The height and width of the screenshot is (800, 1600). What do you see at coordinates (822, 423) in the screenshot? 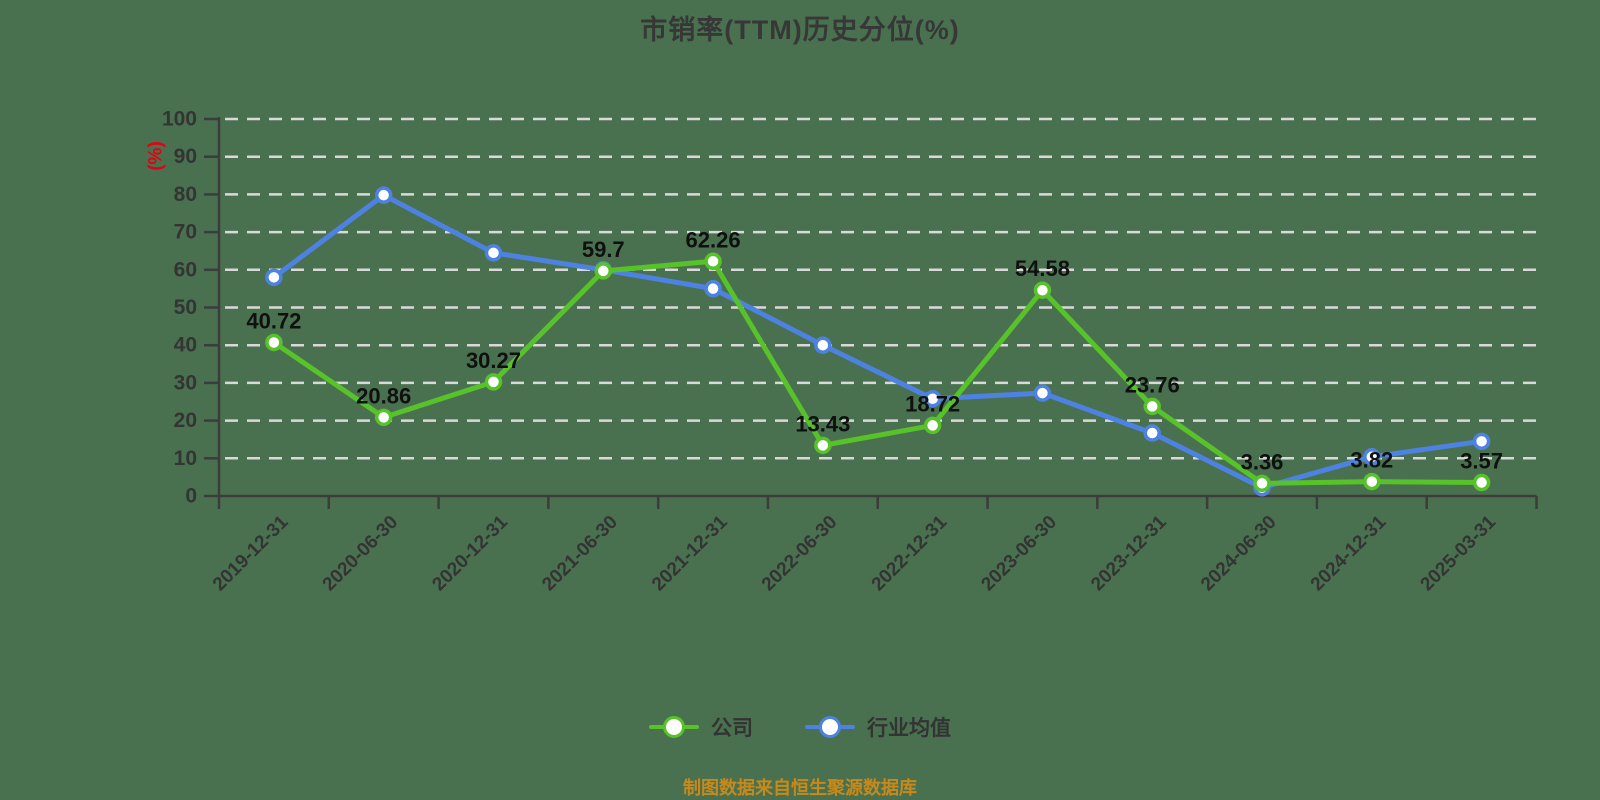
I see `data-point-label: 13.43` at bounding box center [822, 423].